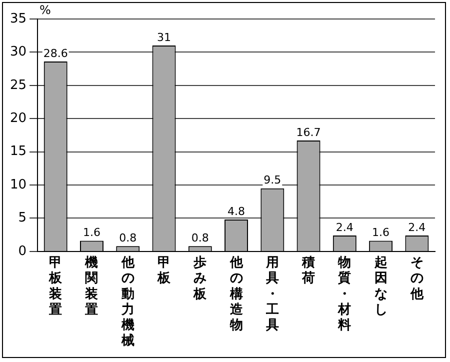 Image resolution: width=450 pixels, height=362 pixels. What do you see at coordinates (200, 279) in the screenshot?
I see `x-tick-label: 歩み板` at bounding box center [200, 279].